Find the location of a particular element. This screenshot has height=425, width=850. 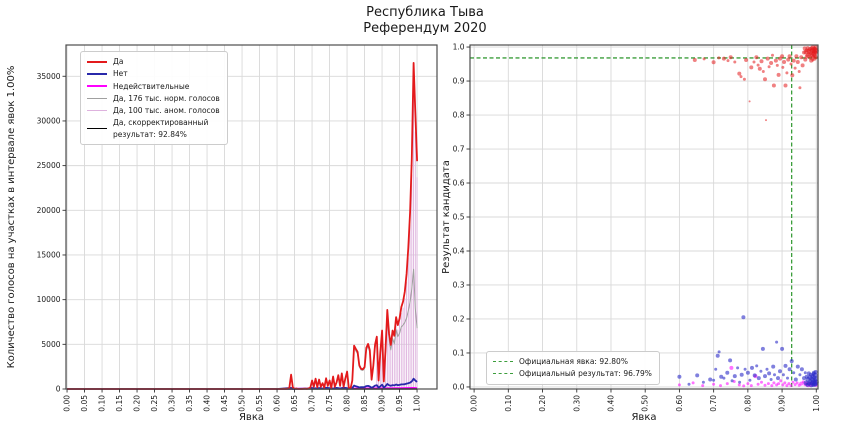

x-tick-label: 0.15 is located at coordinates (119, 403).